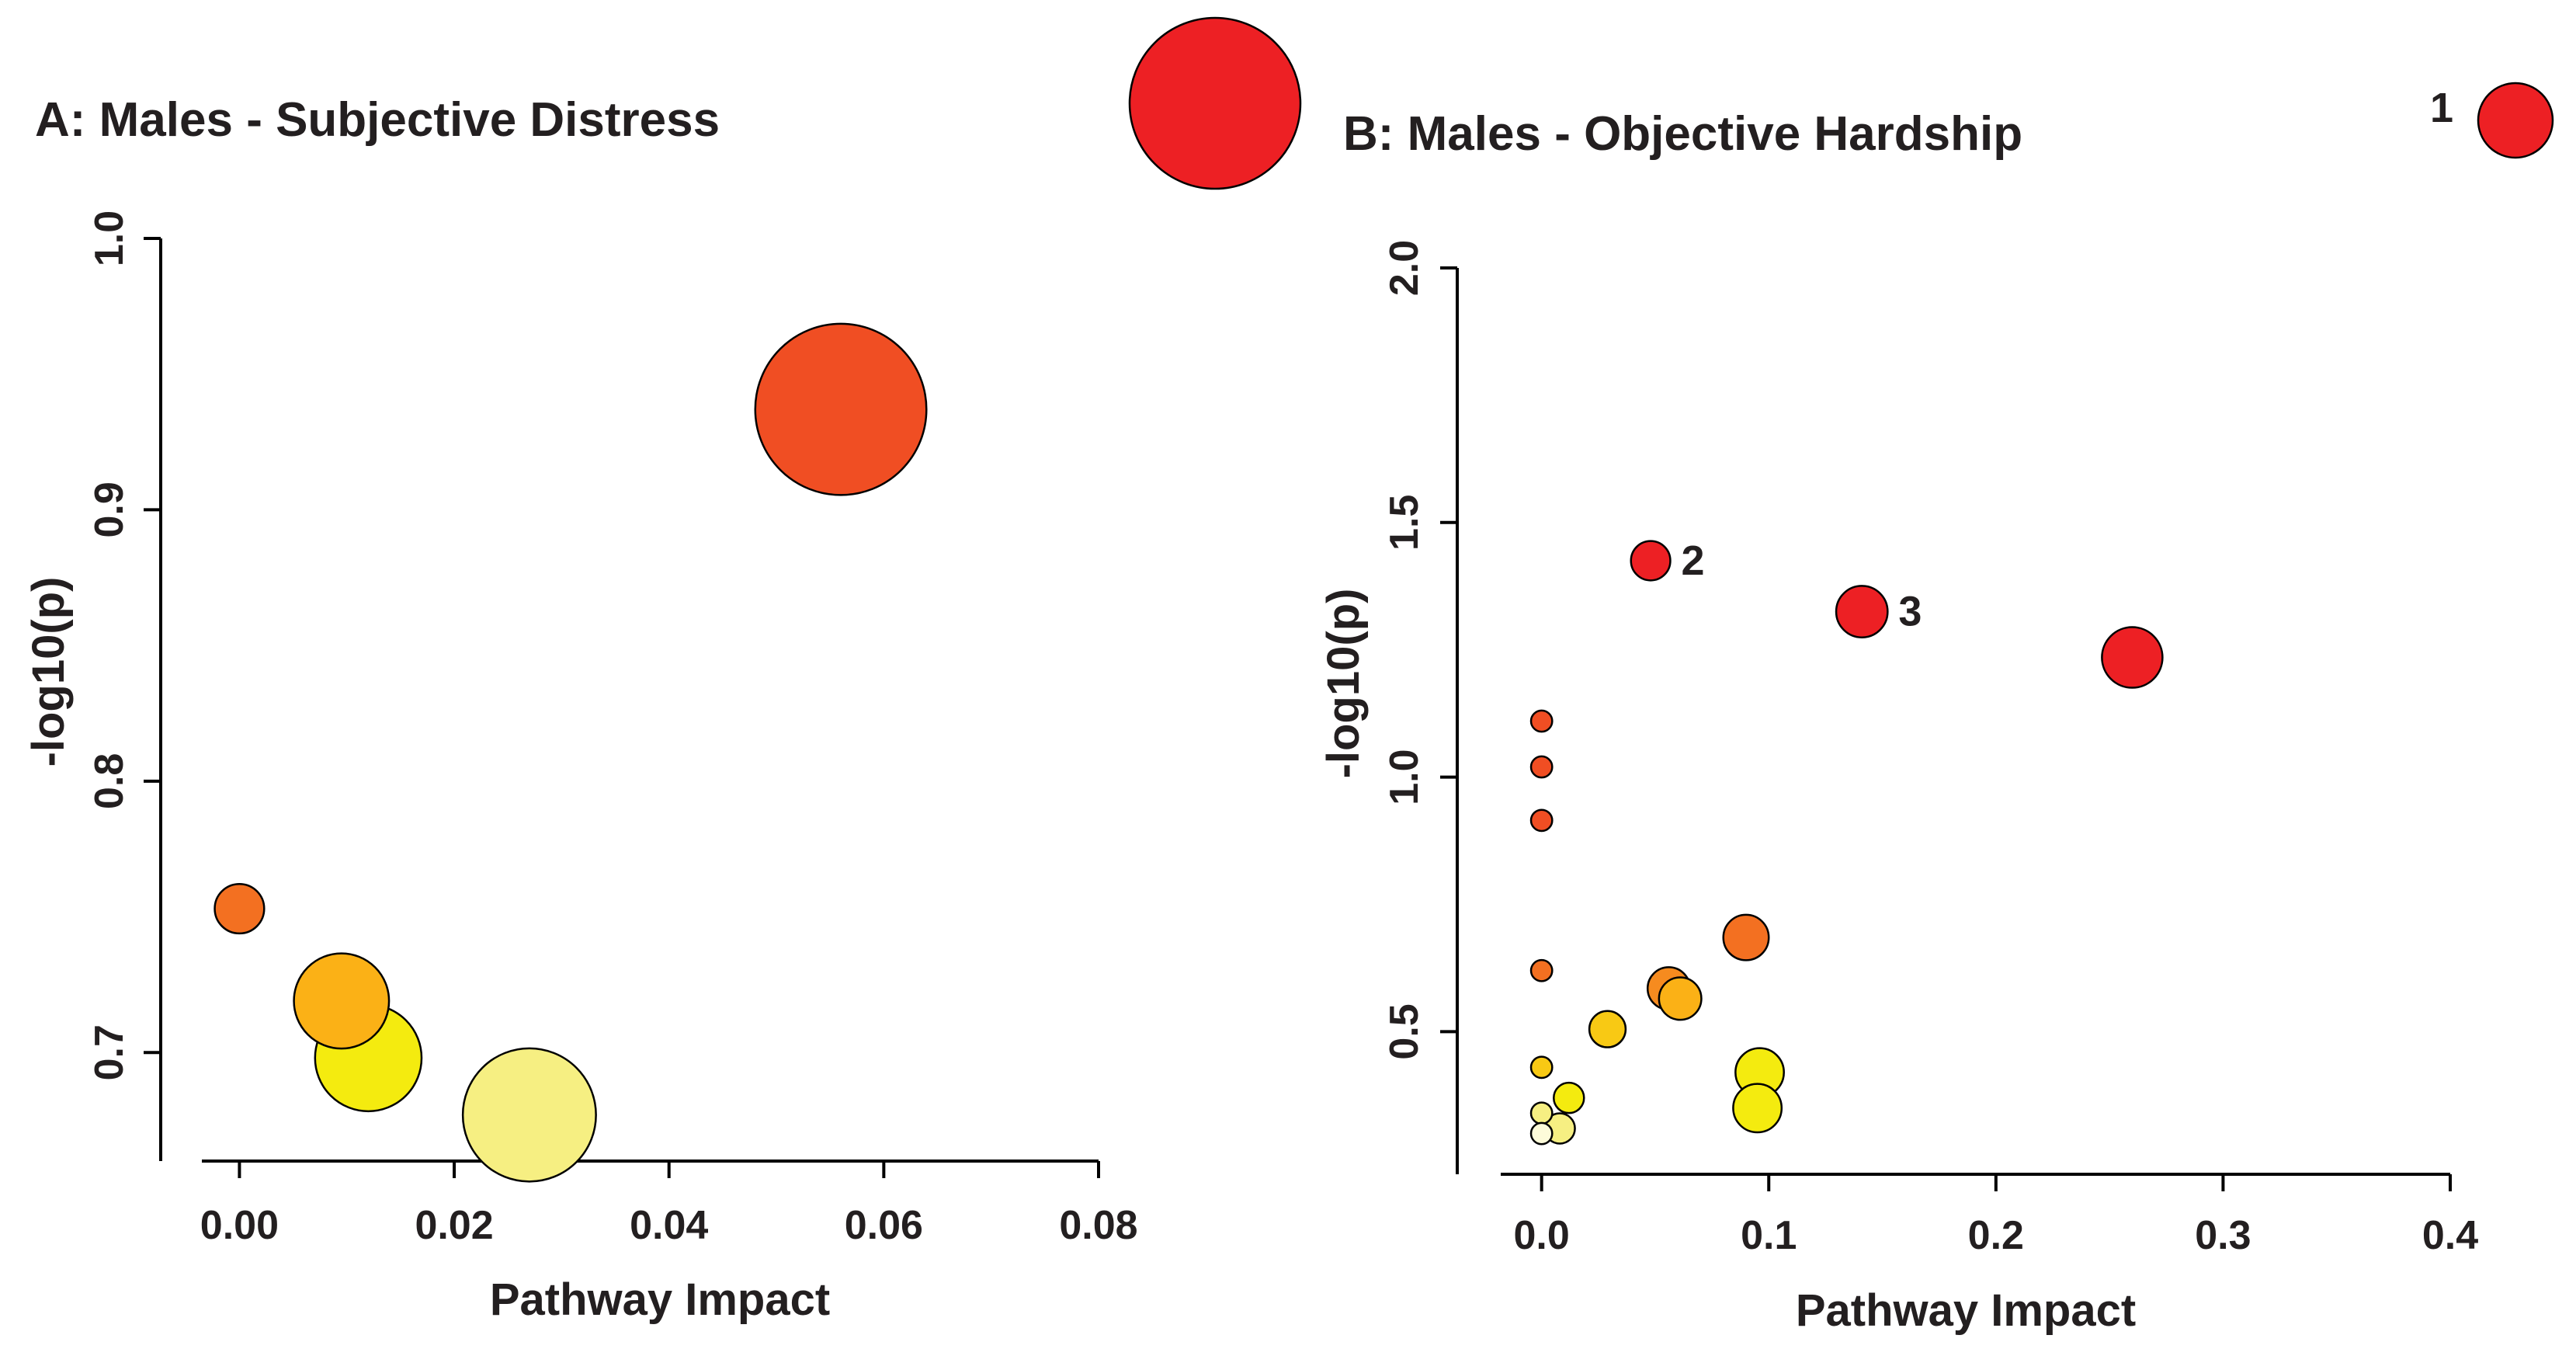 The height and width of the screenshot is (1349, 2576). Describe the element at coordinates (1542, 1235) in the screenshot. I see `panel-b-x-tick-label: 0.0` at that location.